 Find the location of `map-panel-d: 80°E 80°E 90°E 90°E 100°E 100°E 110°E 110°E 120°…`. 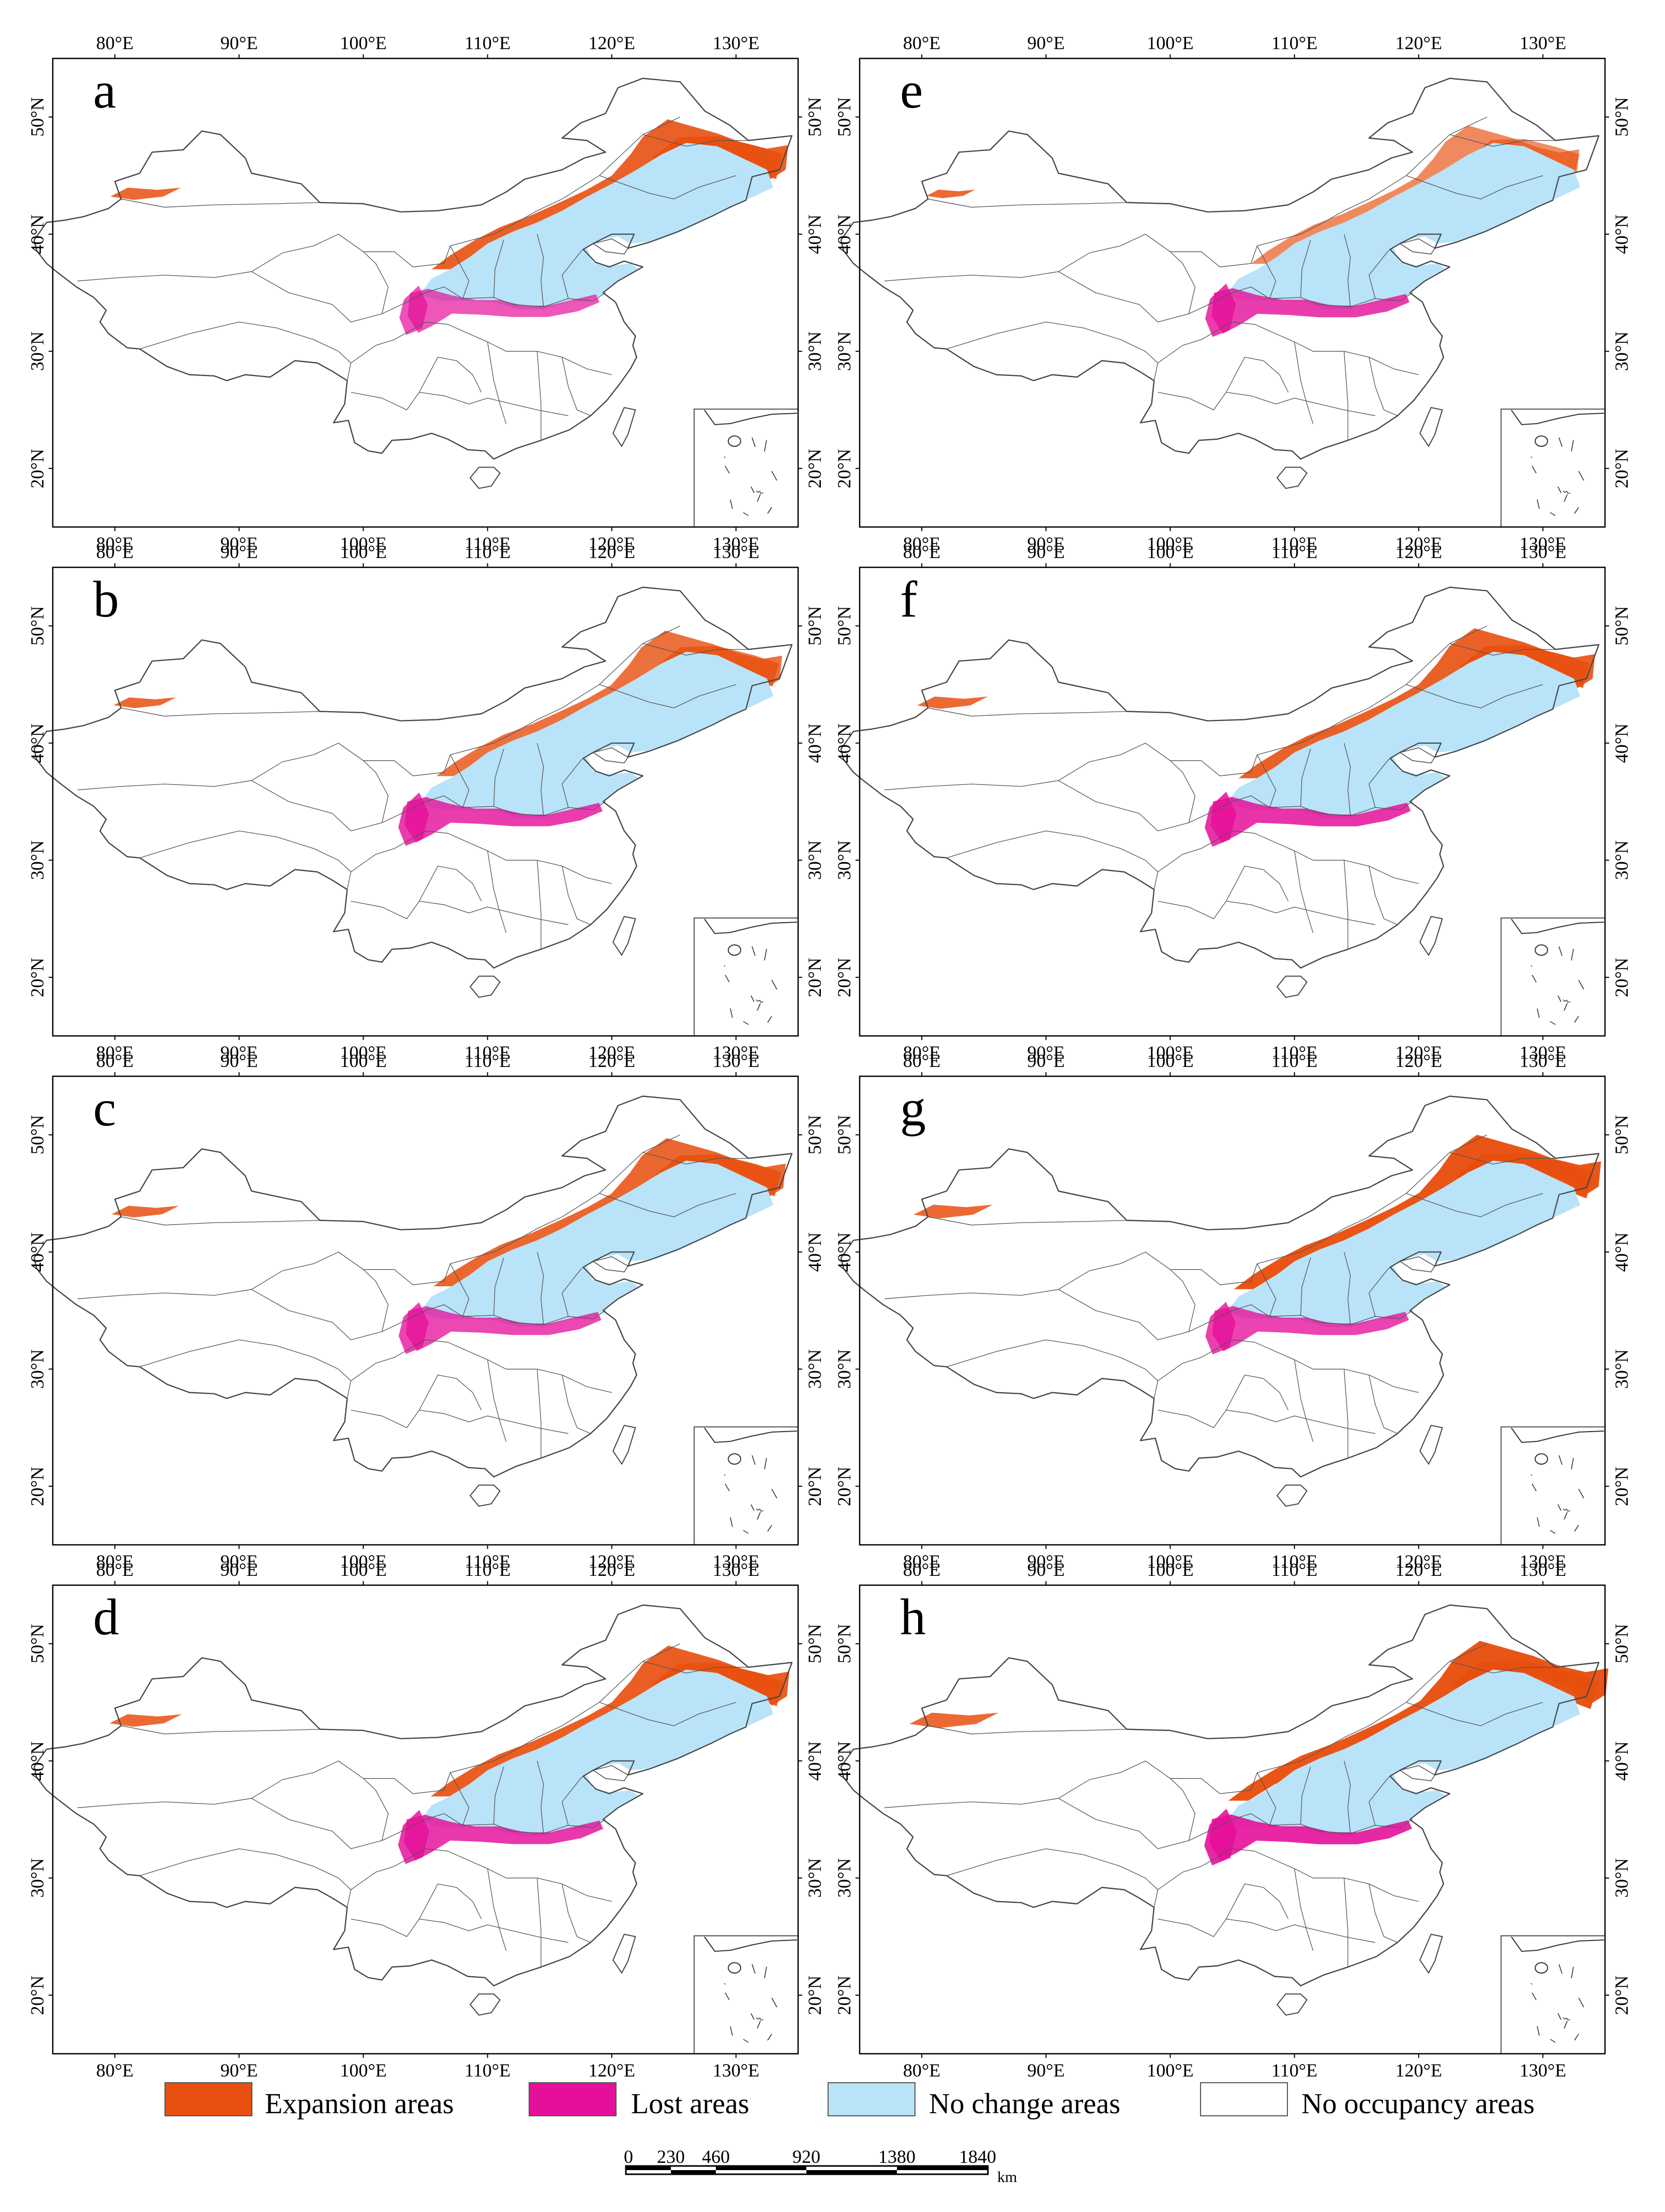

map-panel-d: 80°E 80°E 90°E 90°E 100°E 100°E 110°E 110°E 120°… is located at coordinates (426, 1820).